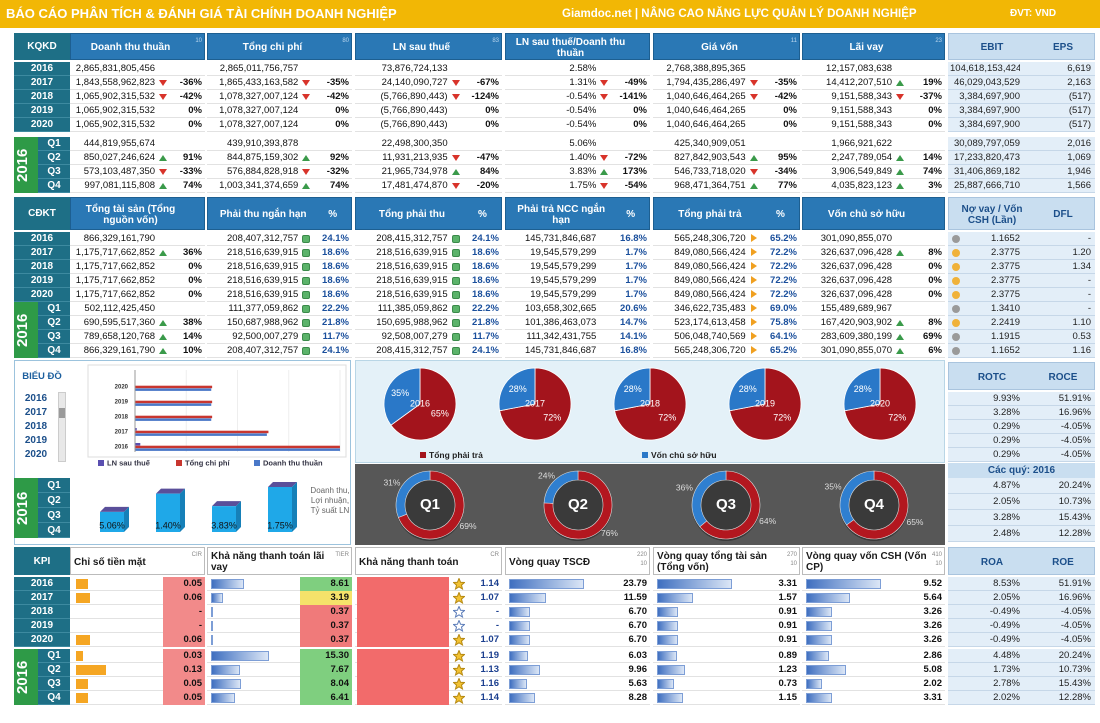  Describe the element at coordinates (873, 158) in the screenshot. I see `table-row: 2,247,789,054 14%` at that location.